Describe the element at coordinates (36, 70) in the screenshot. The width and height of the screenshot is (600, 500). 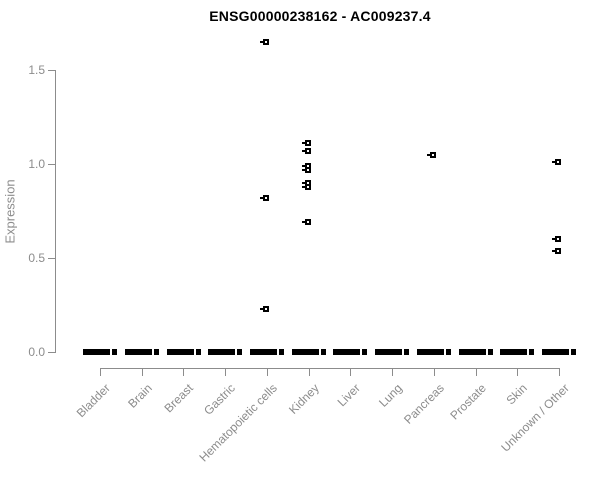
I see `y-tick-label: 1.5` at that location.